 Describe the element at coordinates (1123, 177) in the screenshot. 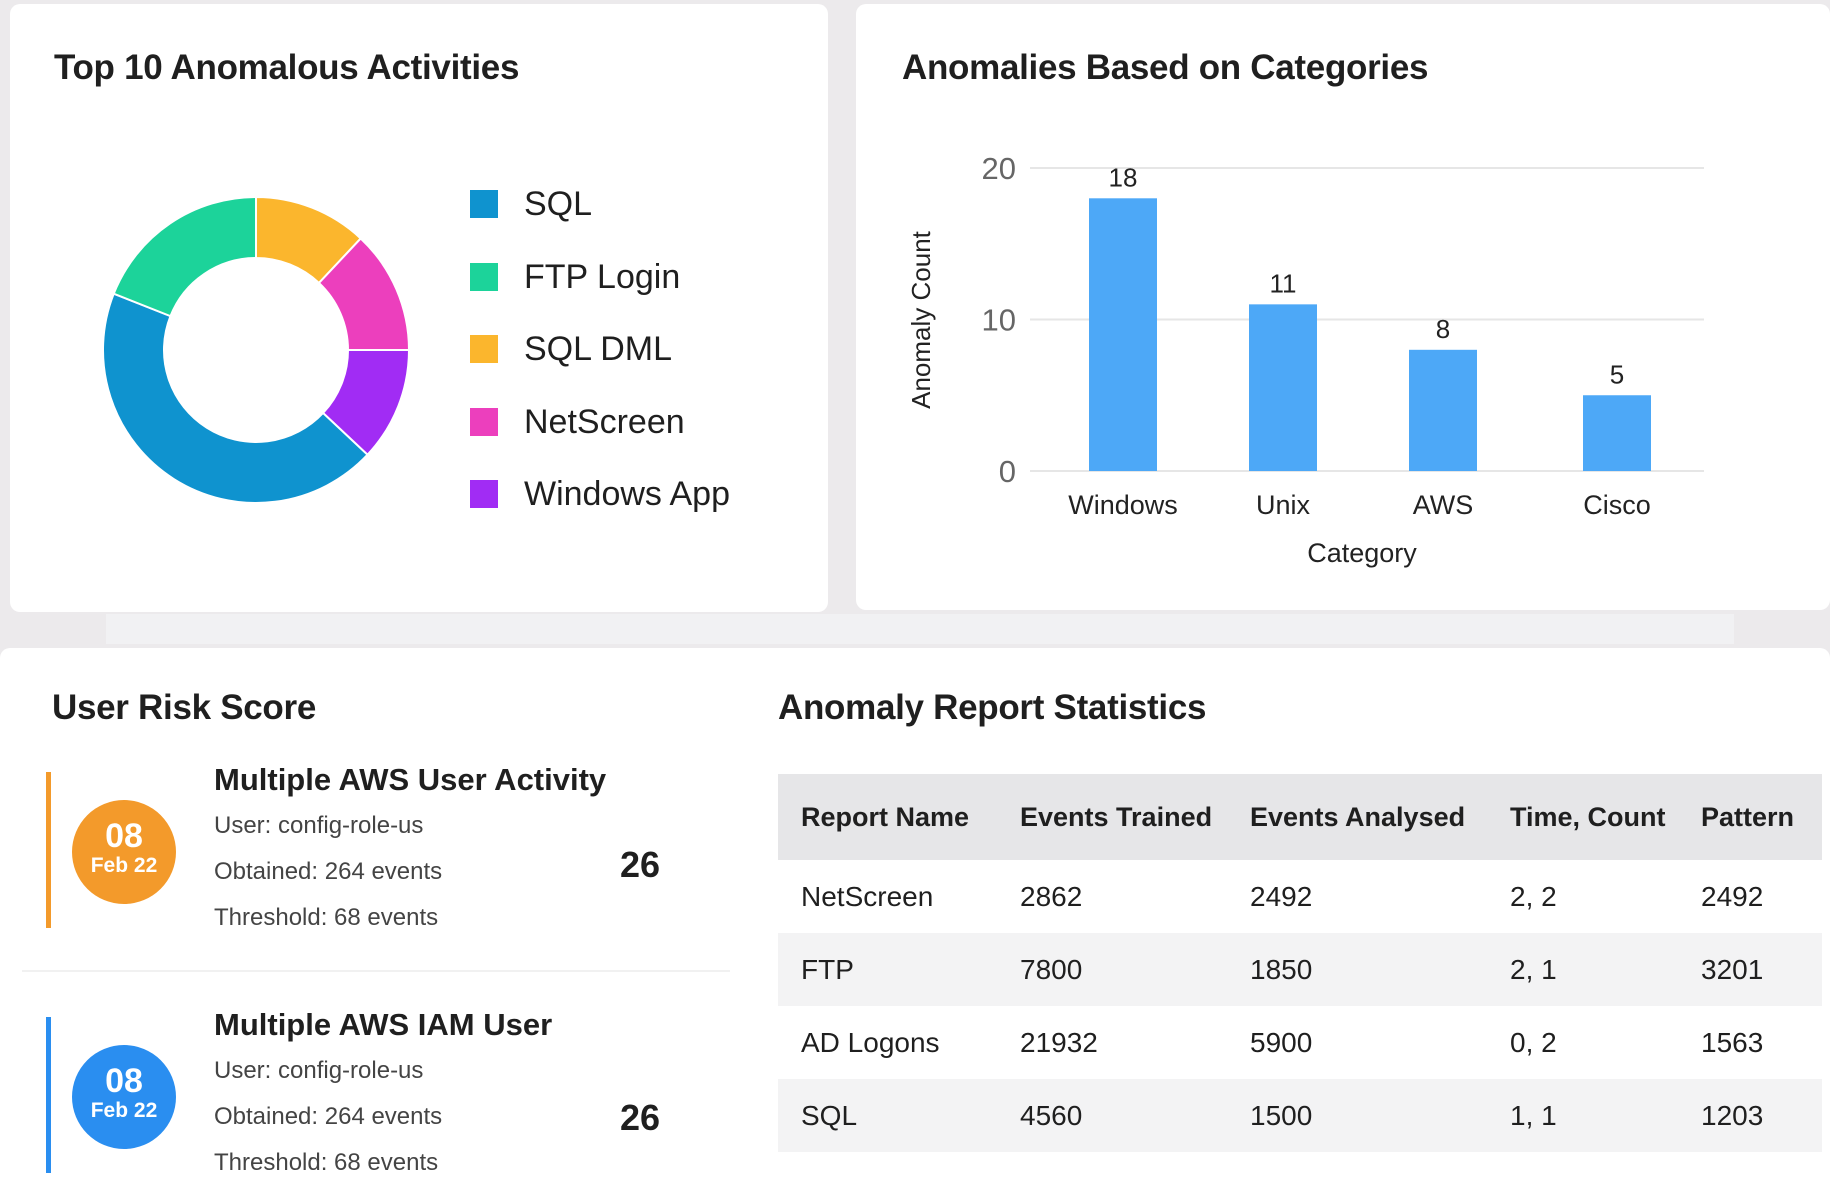

I see `bar-data-label: 18` at that location.